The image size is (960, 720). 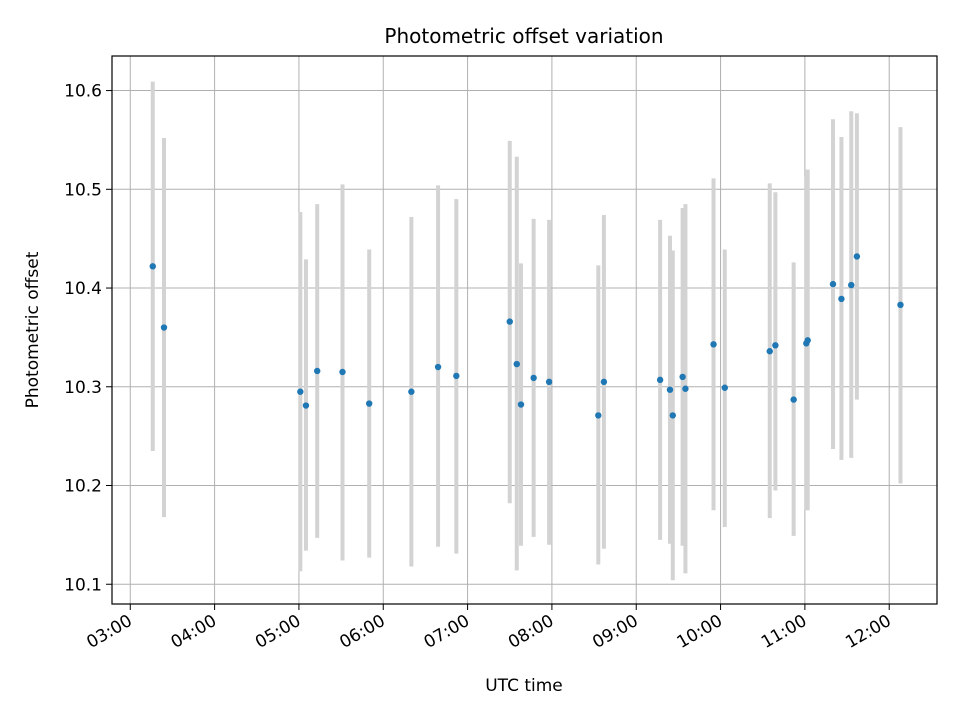 I want to click on y-tick-label: 10.5, so click(x=83, y=190).